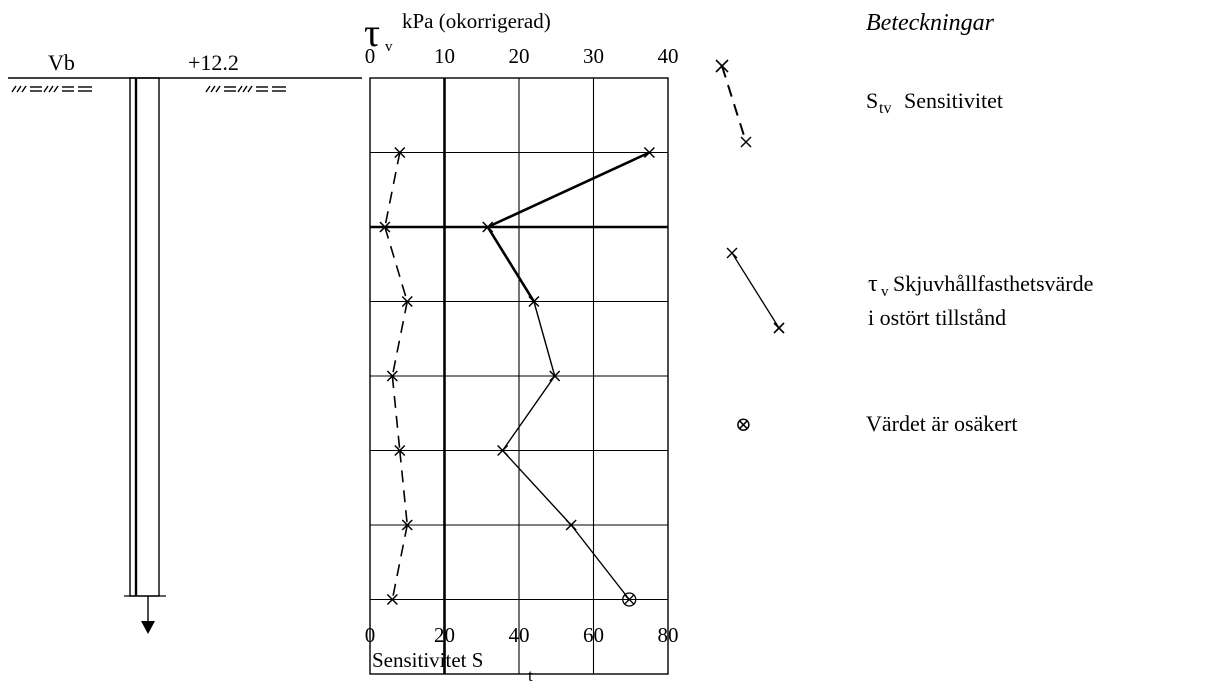  I want to click on legend-sensitivity-sample, so click(733, 103).